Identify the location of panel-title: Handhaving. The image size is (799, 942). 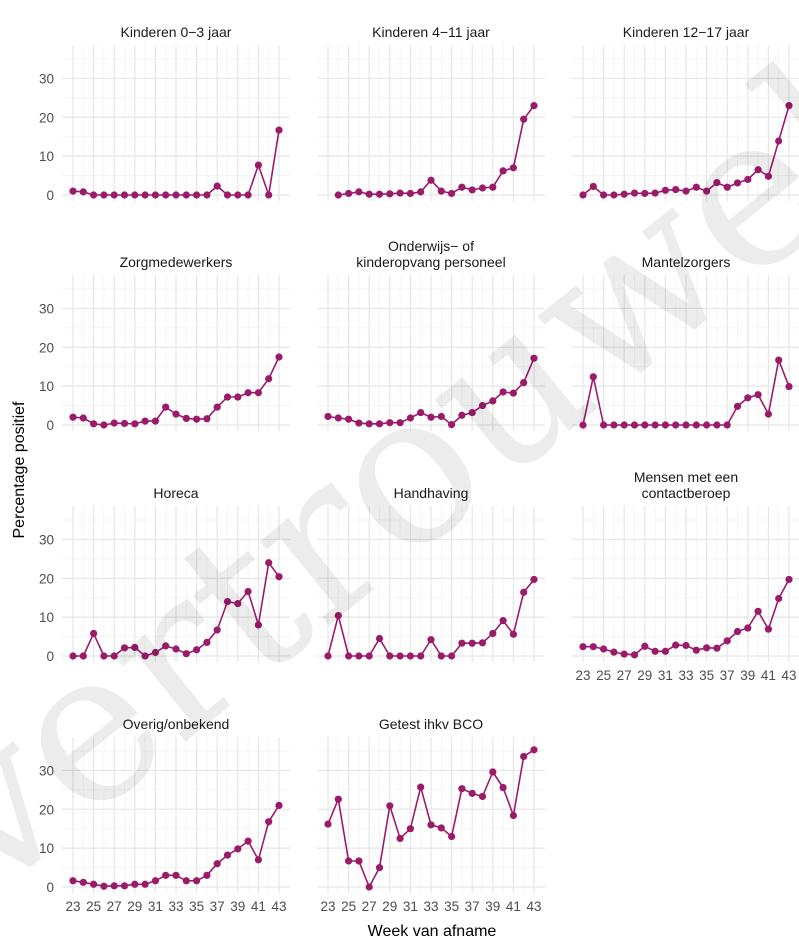
(431, 493).